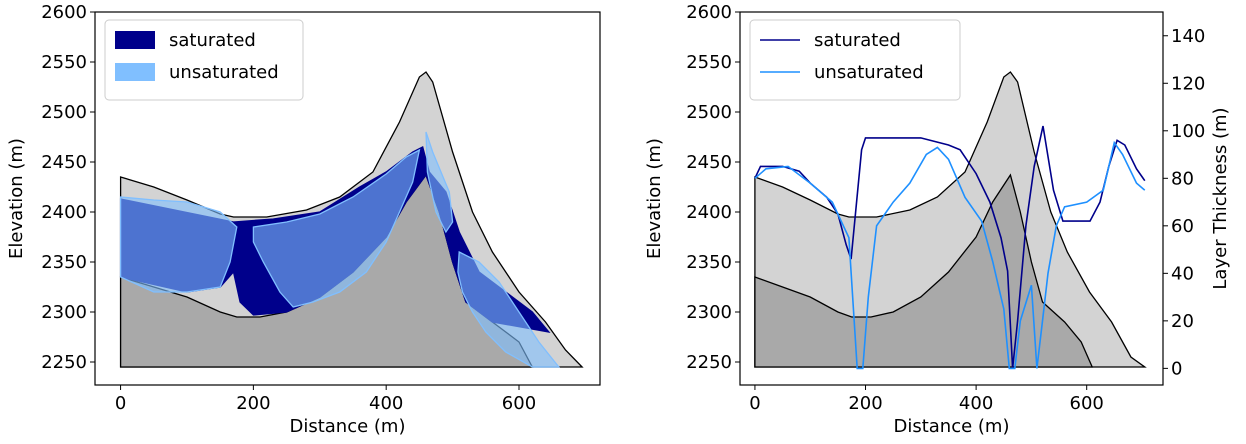  I want to click on y2-tick-label: 80, so click(1182, 178).